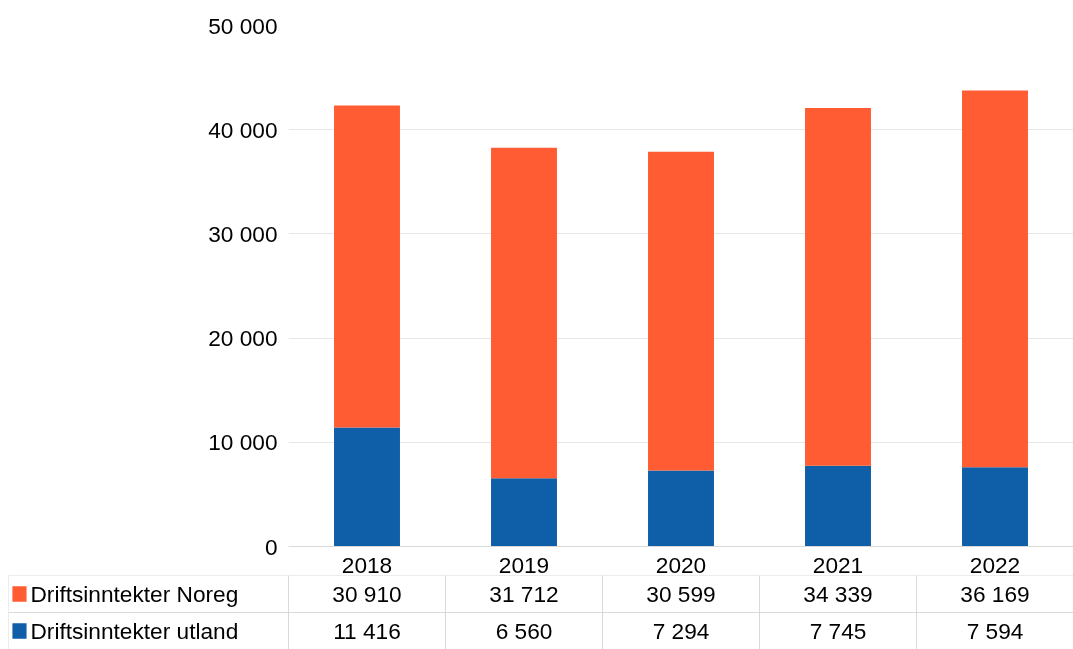 Image resolution: width=1073 pixels, height=649 pixels. I want to click on x-tick-label: 2022, so click(995, 564).